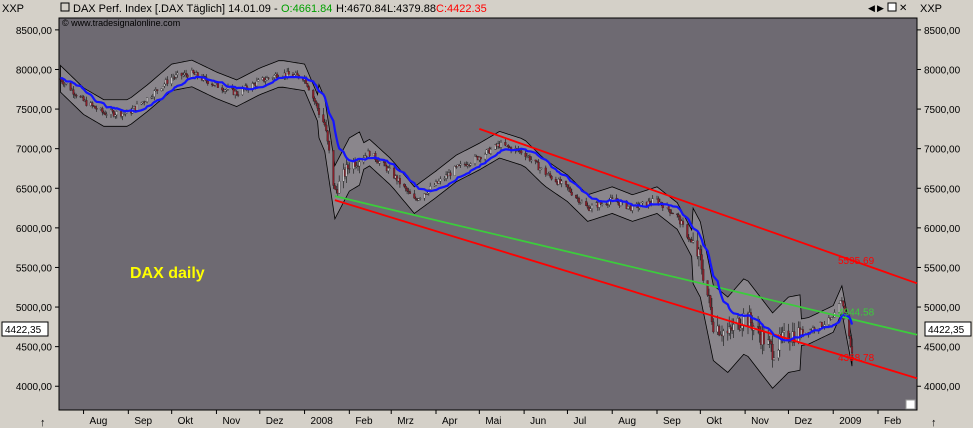  Describe the element at coordinates (322, 421) in the screenshot. I see `x-tick-label: 2008` at that location.